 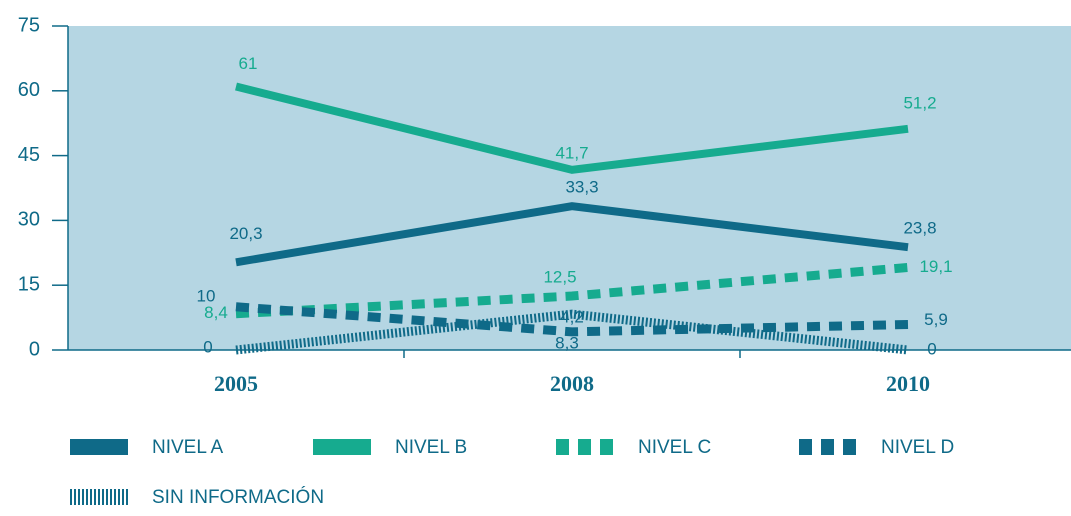 What do you see at coordinates (935, 266) in the screenshot?
I see `value-label: 19,1` at bounding box center [935, 266].